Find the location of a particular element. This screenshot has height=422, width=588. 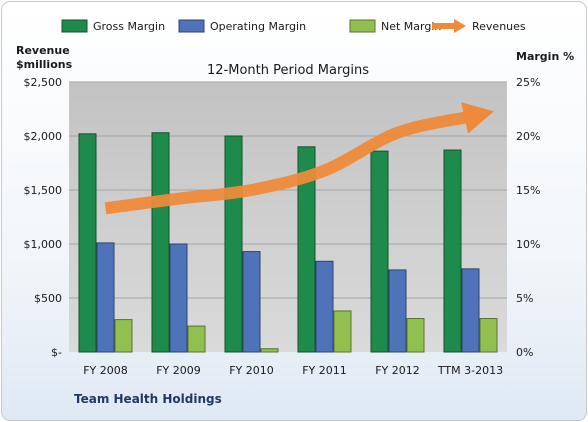

right-tick-label: 20% is located at coordinates (528, 136).